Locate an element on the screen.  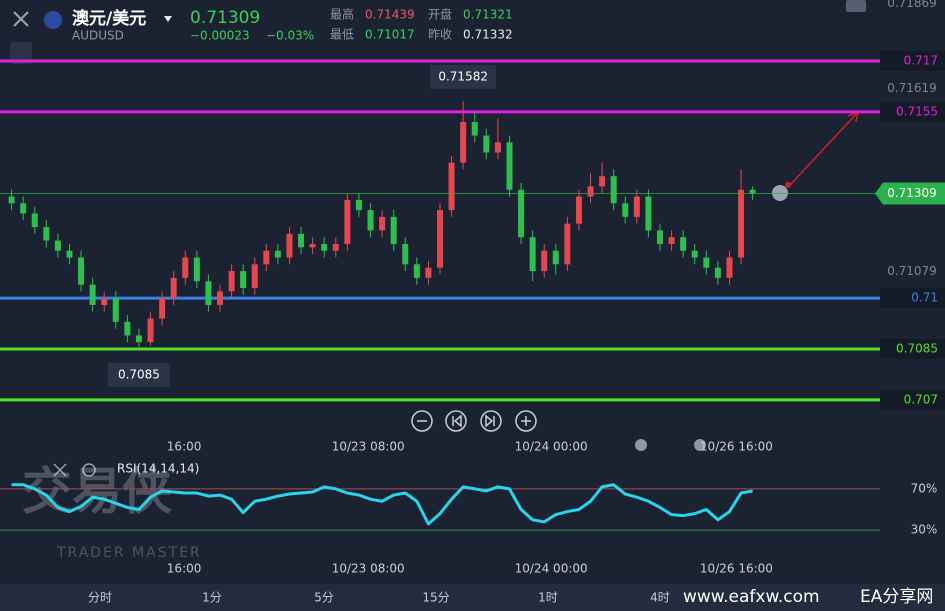
arrow-start is located at coordinates (788, 185).